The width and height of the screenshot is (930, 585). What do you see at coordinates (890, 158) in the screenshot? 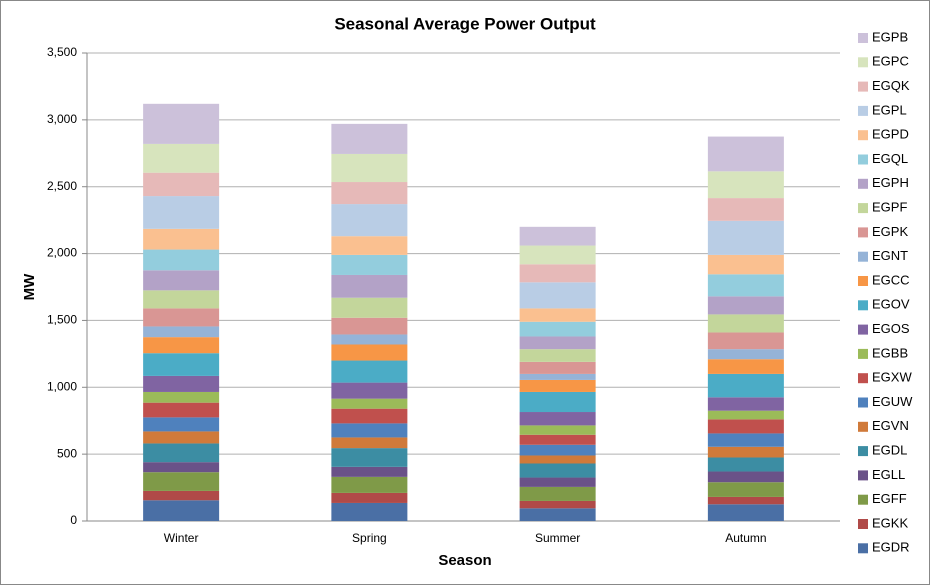
I see `legend-label: EGQL` at bounding box center [890, 158].